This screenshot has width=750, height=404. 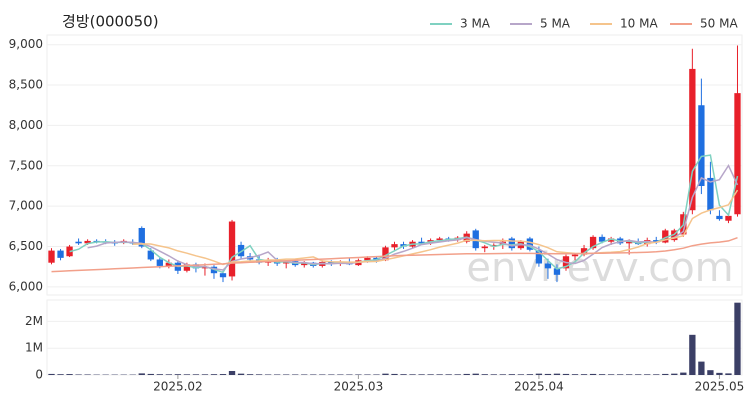 I want to click on y-tick-label: 1M, so click(x=34, y=348).